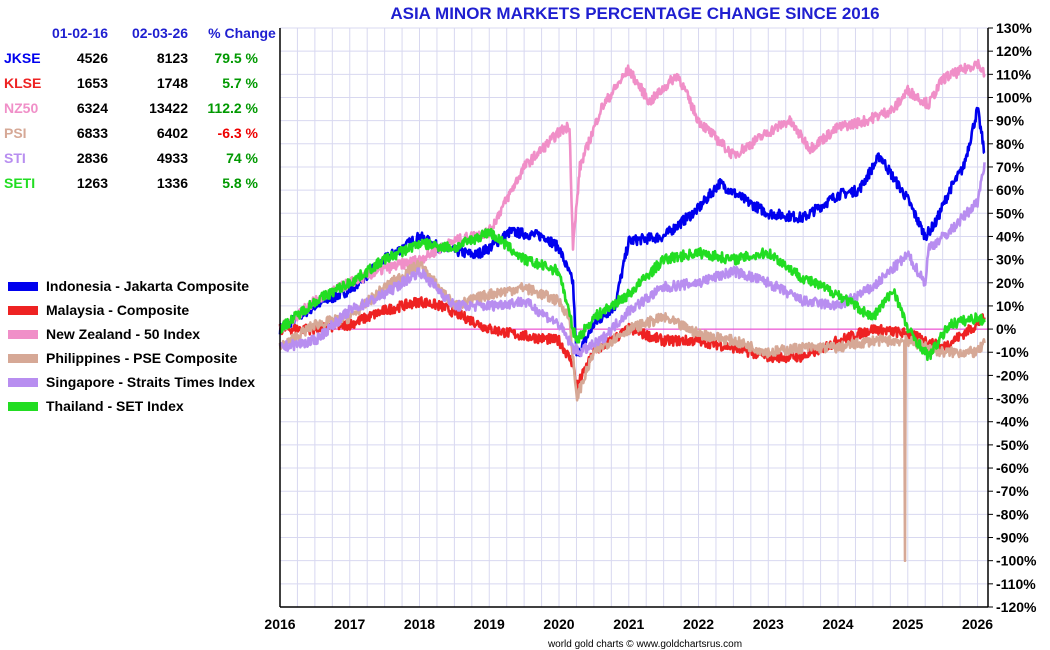  Describe the element at coordinates (92, 133) in the screenshot. I see `table-start-value: 6833` at that location.